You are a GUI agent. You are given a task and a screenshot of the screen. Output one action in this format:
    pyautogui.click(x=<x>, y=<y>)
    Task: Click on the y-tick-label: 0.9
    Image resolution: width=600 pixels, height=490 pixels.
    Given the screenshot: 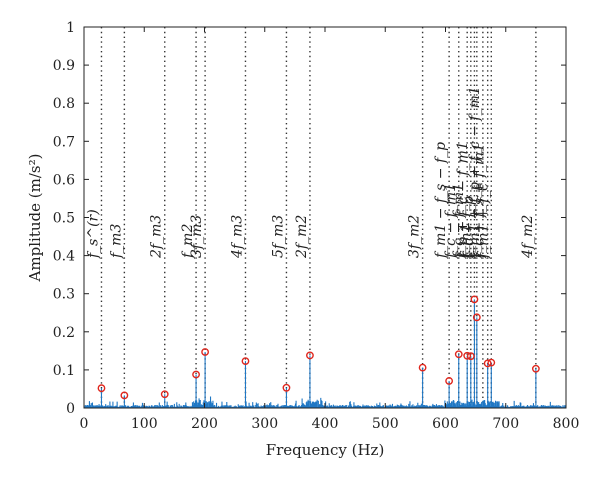 What is the action you would take?
    pyautogui.click(x=64, y=66)
    